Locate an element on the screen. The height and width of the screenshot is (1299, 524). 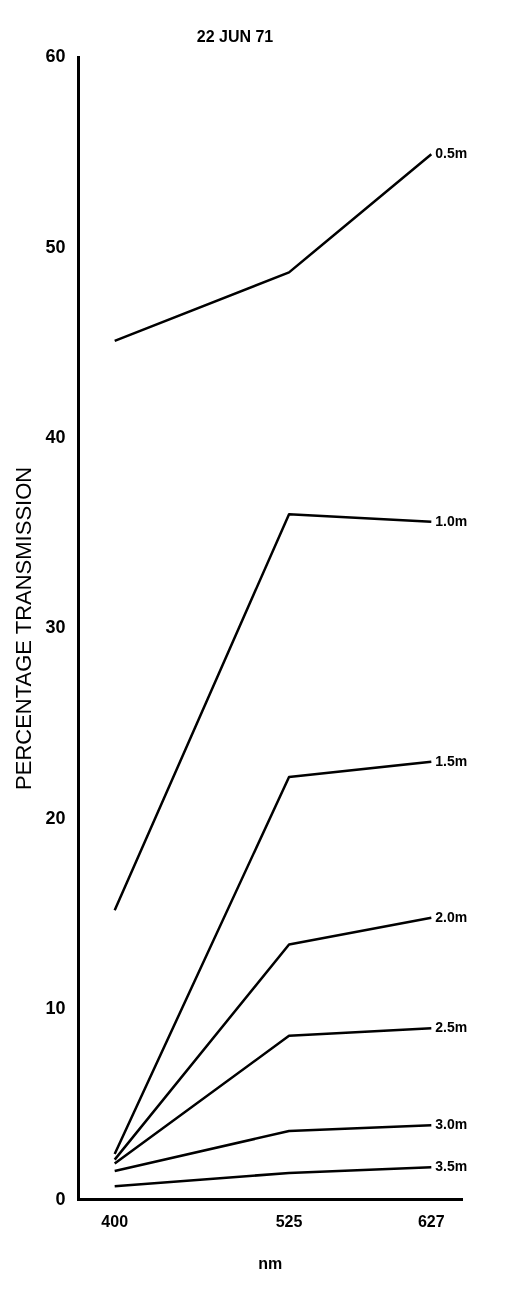
x-axis-title: nm is located at coordinates (270, 1263).